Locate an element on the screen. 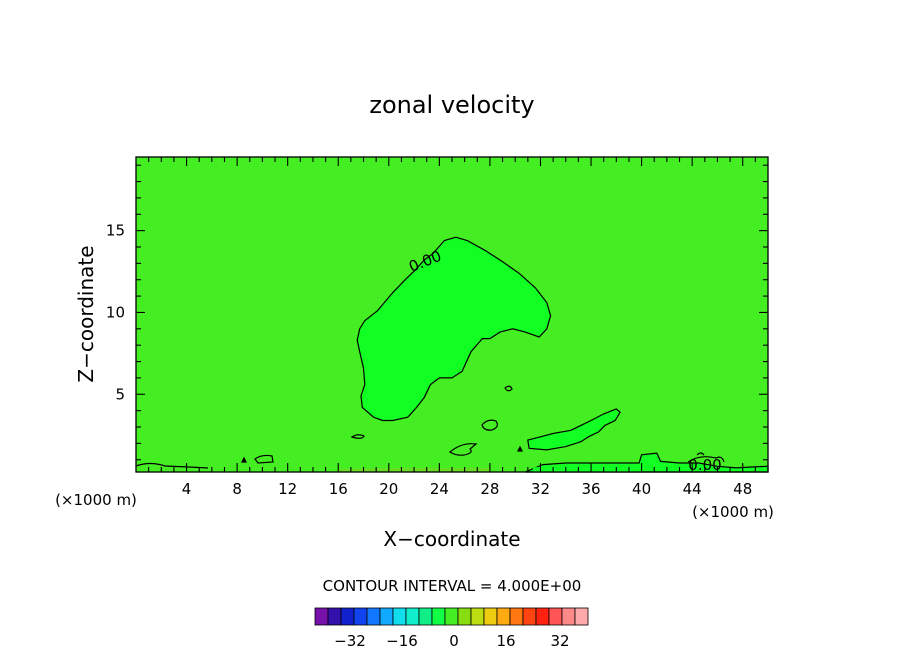 This screenshot has height=654, width=904. x-tick-label: 28 is located at coordinates (489, 489).